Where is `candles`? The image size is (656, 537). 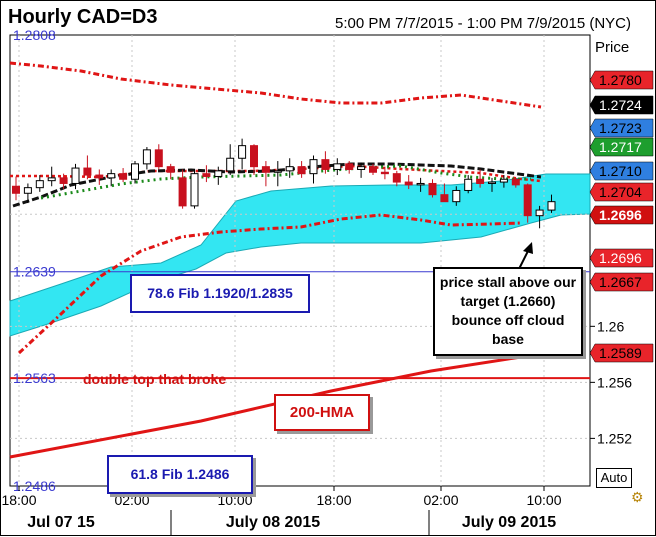
candles is located at coordinates (284, 183).